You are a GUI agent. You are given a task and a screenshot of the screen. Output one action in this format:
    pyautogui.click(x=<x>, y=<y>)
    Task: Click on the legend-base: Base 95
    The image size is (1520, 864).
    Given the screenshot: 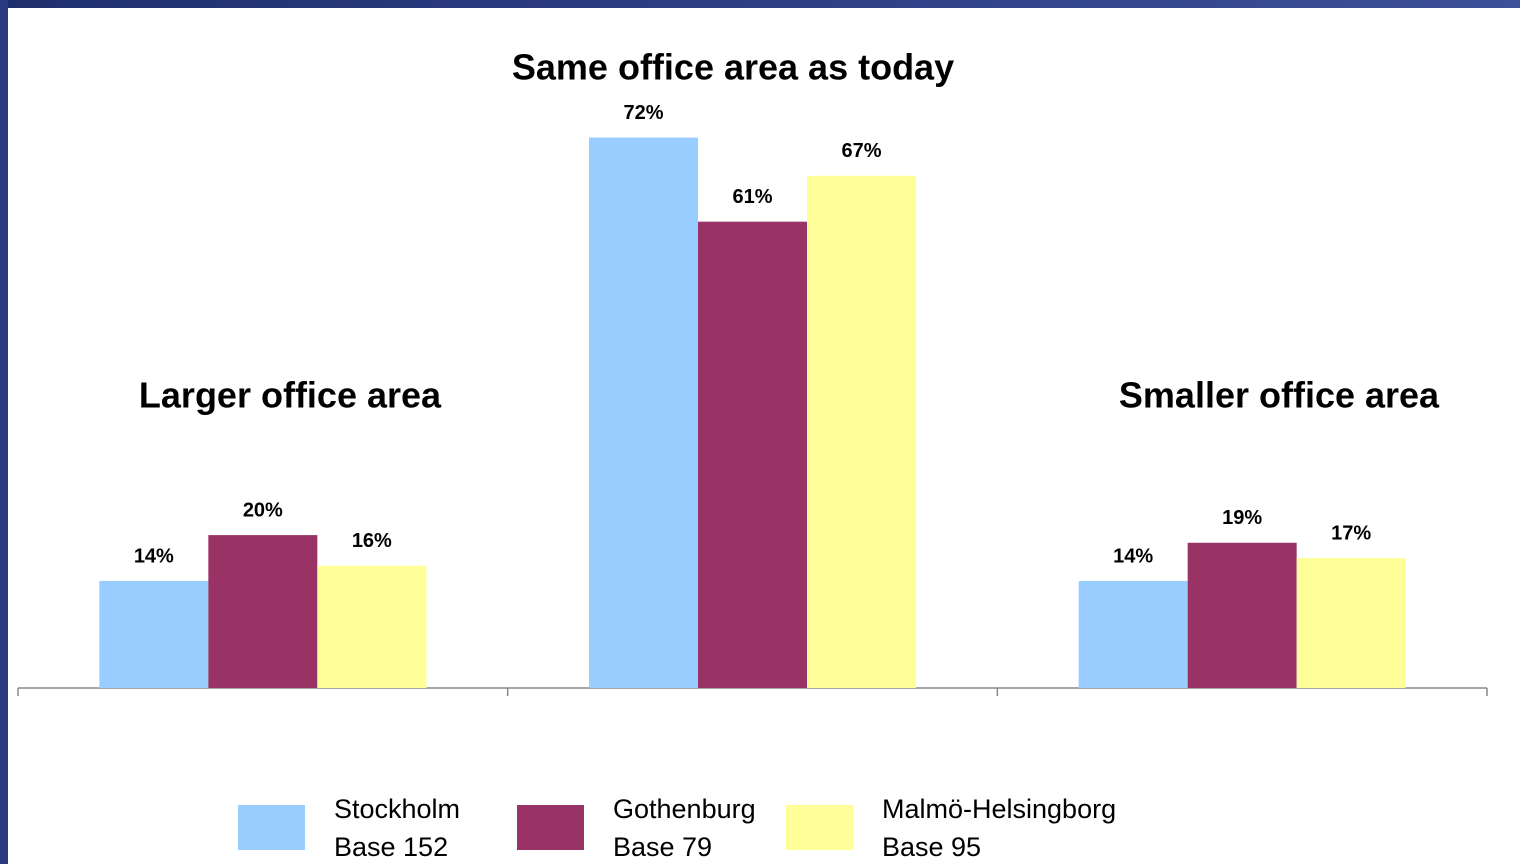 What is the action you would take?
    pyautogui.click(x=931, y=847)
    